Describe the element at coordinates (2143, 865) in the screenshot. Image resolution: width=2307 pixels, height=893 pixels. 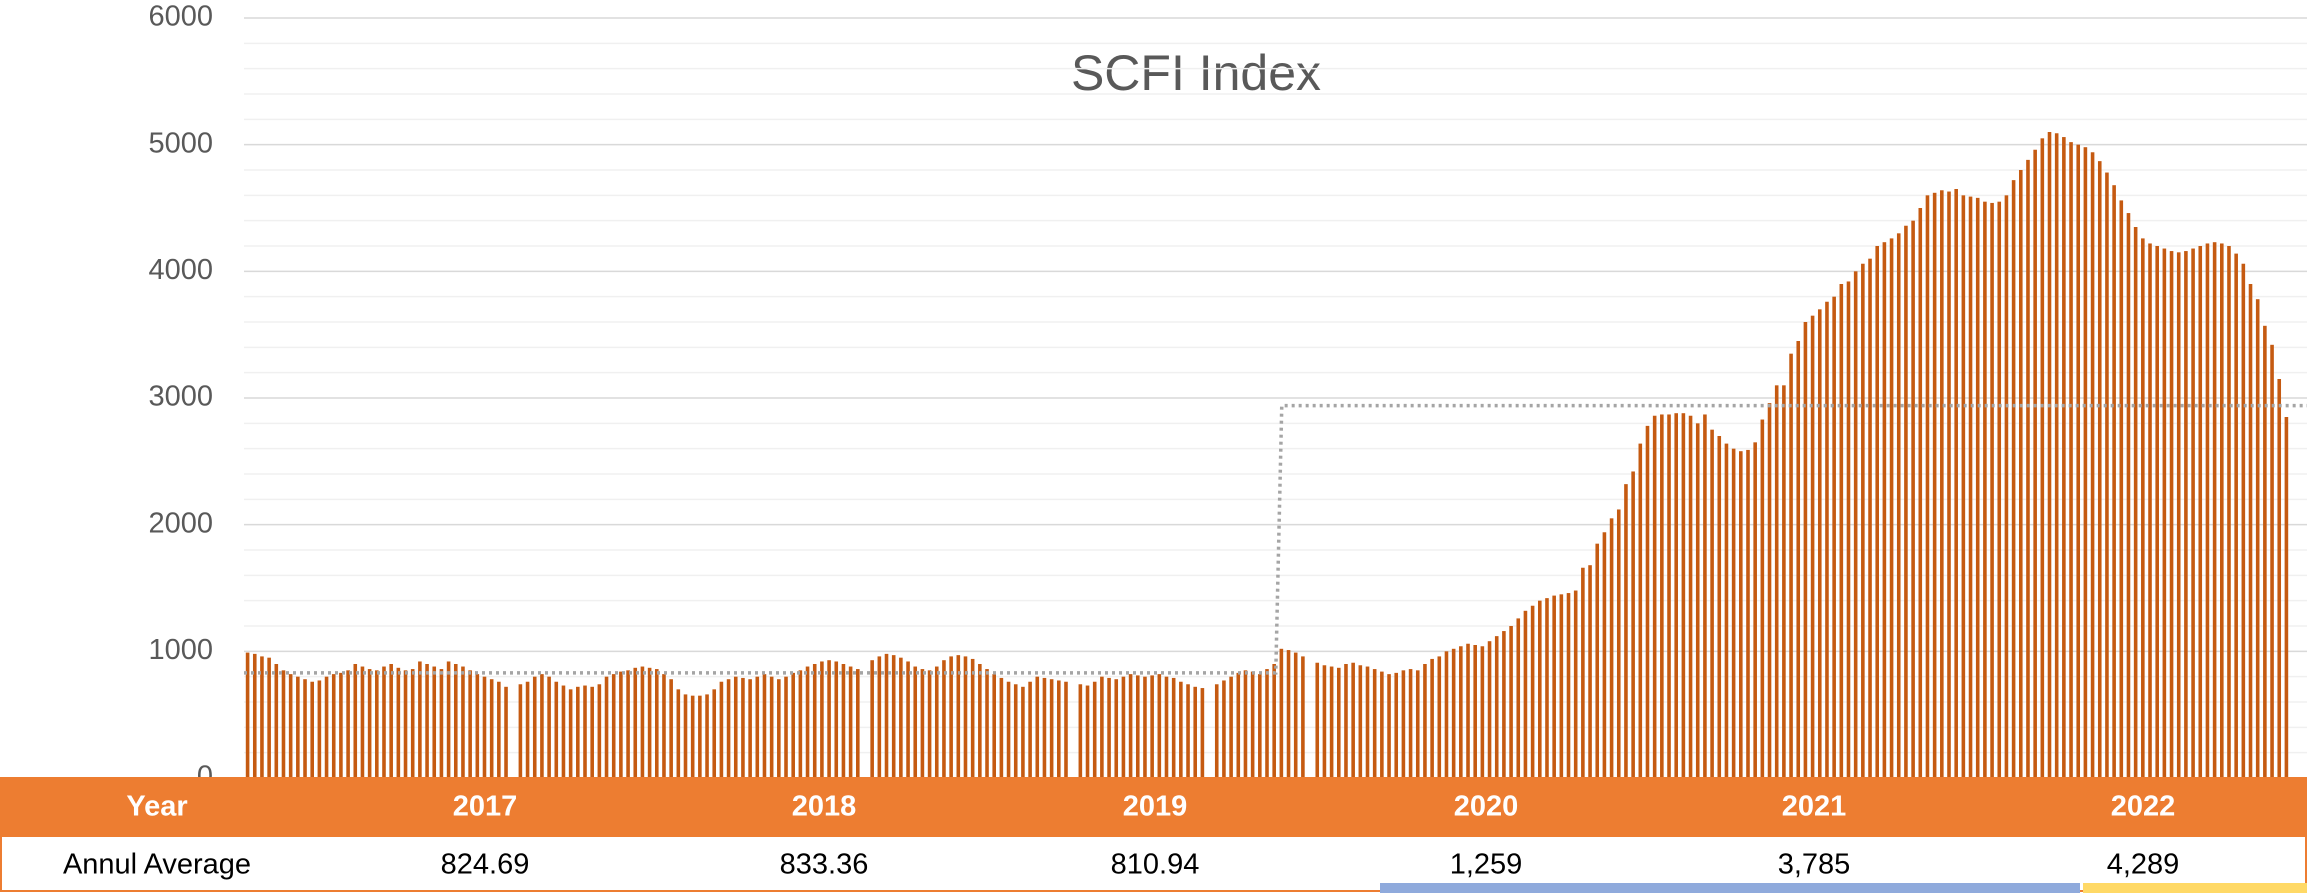
I see `table-cell: 4,289` at that location.